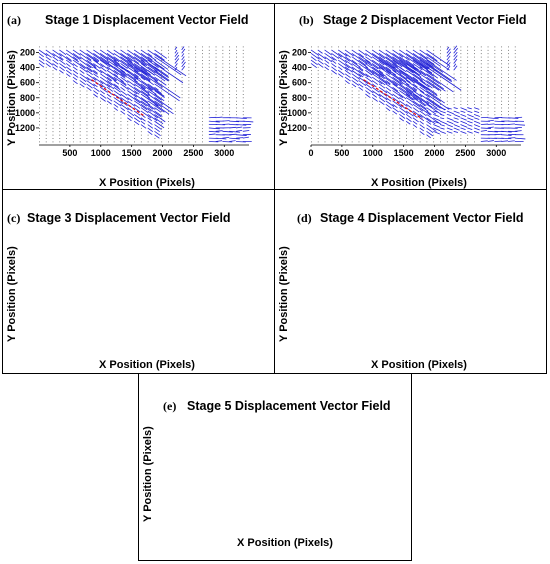 The image size is (550, 564). Describe the element at coordinates (419, 365) in the screenshot. I see `x-axis-label: X Position (Pixels)` at that location.